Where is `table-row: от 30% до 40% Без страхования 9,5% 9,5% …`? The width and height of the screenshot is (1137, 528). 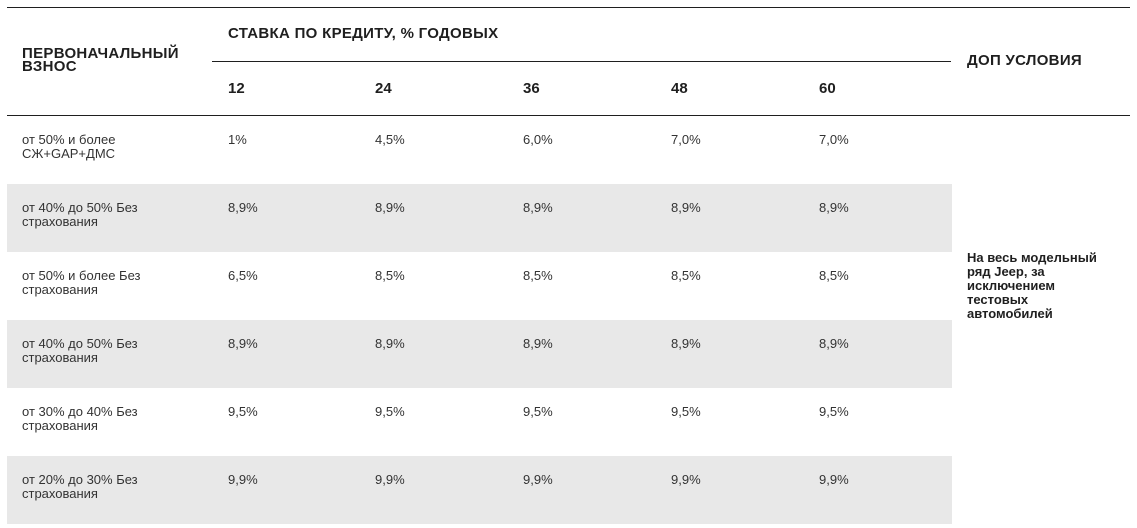 table-row: от 30% до 40% Без страхования 9,5% 9,5% … is located at coordinates (479, 422).